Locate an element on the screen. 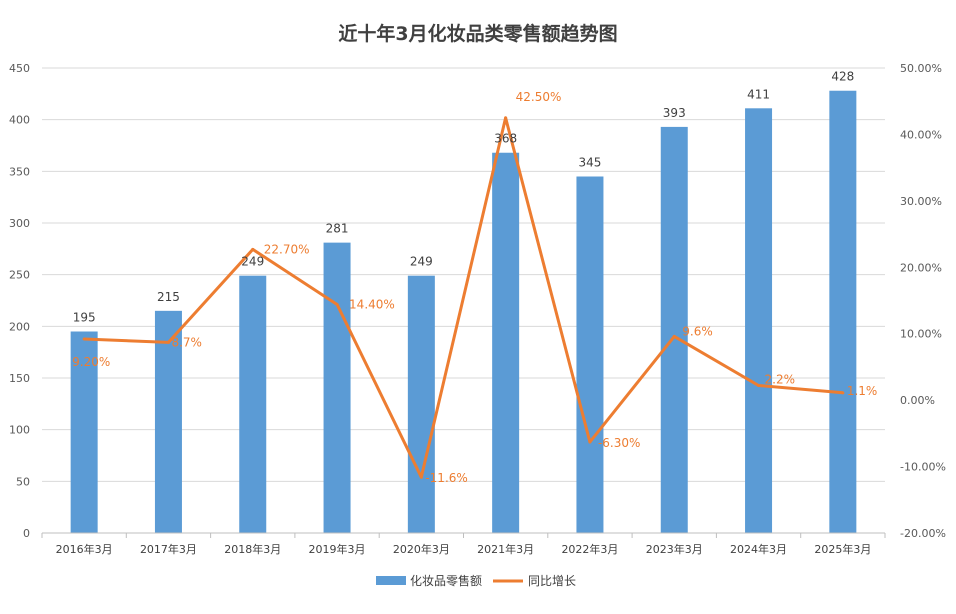  line-value-label: 14.40% is located at coordinates (372, 304).